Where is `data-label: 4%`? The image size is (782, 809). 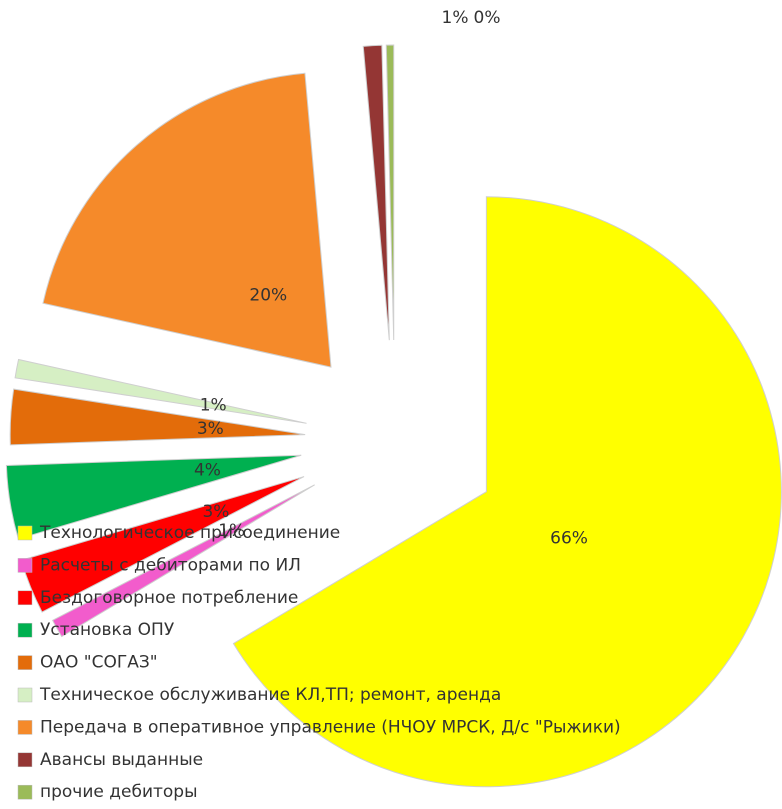
data-label: 4% is located at coordinates (207, 470).